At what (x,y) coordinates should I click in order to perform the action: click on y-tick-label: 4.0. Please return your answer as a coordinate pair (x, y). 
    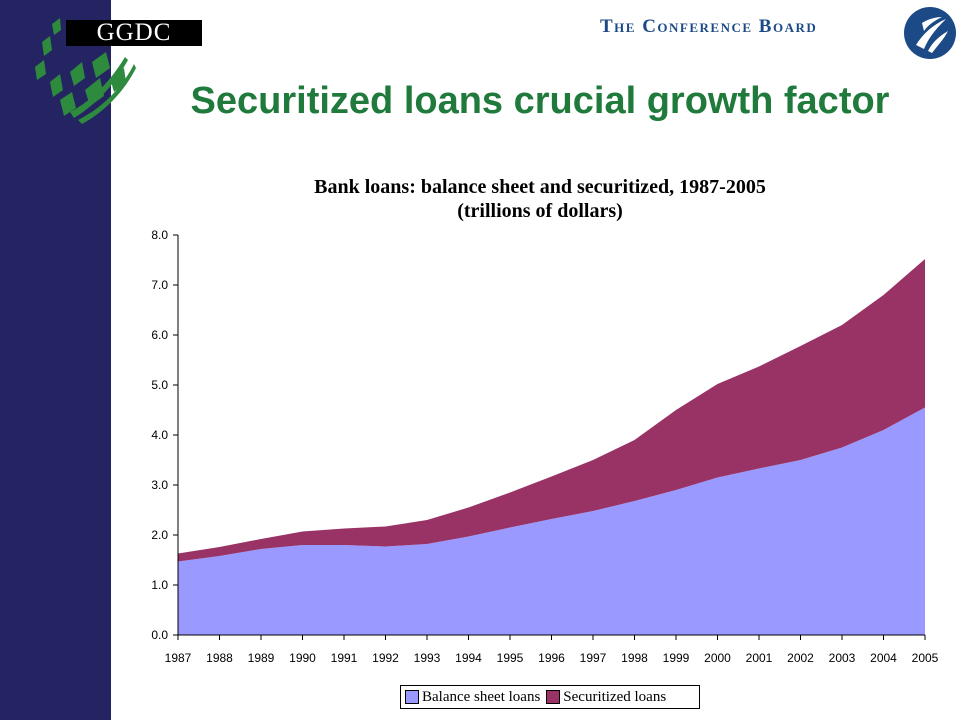
    Looking at the image, I should click on (159, 435).